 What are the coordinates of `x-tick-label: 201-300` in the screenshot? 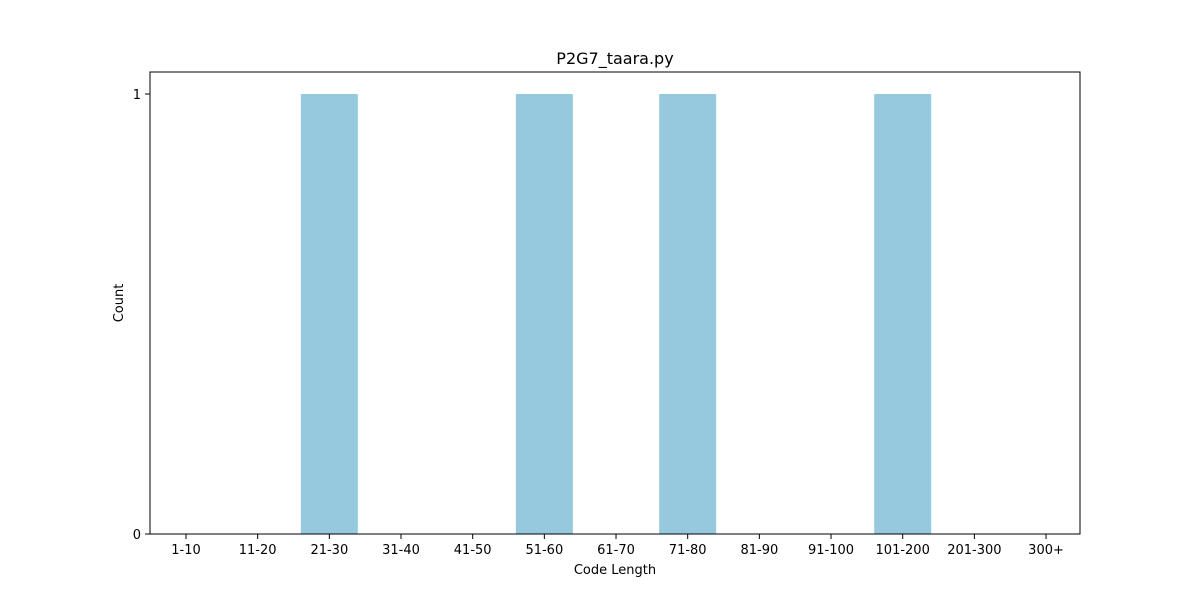 It's located at (974, 550).